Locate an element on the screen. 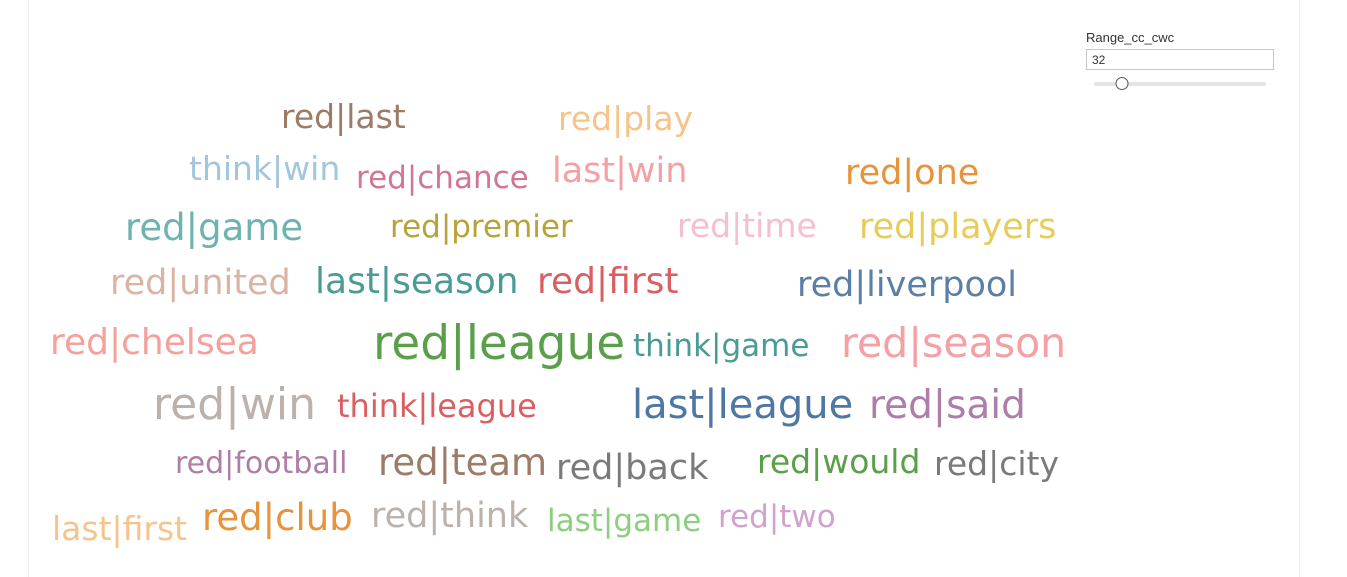 This screenshot has width=1347, height=577. slider-track is located at coordinates (1180, 84).